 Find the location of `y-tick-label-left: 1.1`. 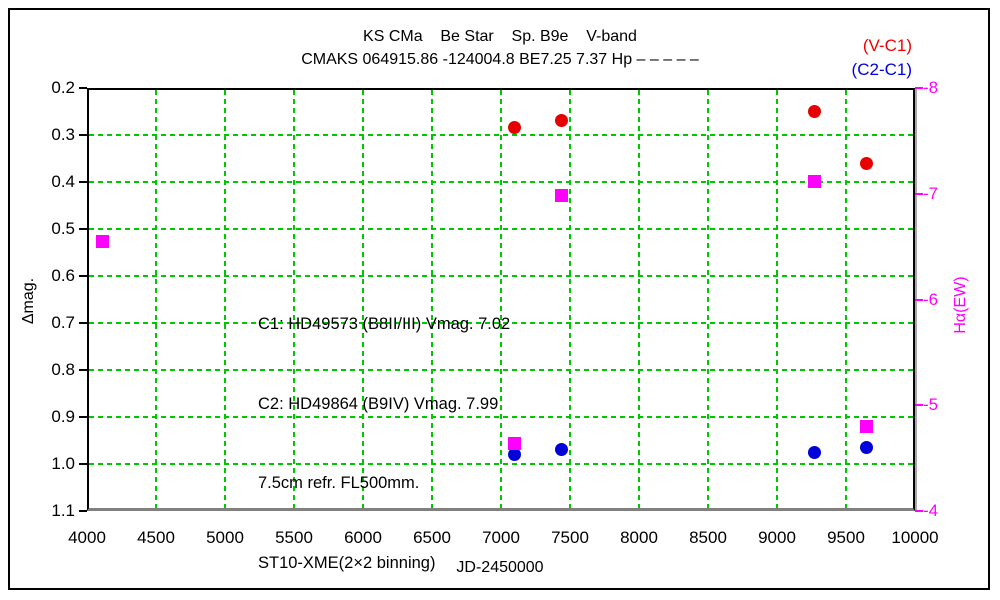

y-tick-label-left: 1.1 is located at coordinates (63, 510).